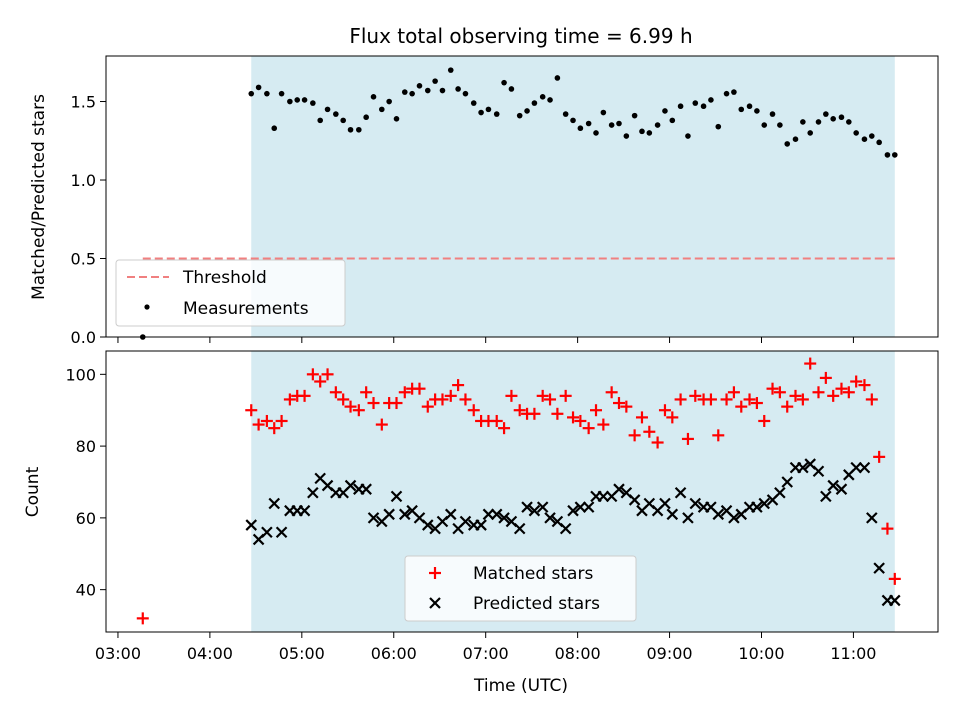  What do you see at coordinates (302, 653) in the screenshot?
I see `x-tick-label: 05:00` at bounding box center [302, 653].